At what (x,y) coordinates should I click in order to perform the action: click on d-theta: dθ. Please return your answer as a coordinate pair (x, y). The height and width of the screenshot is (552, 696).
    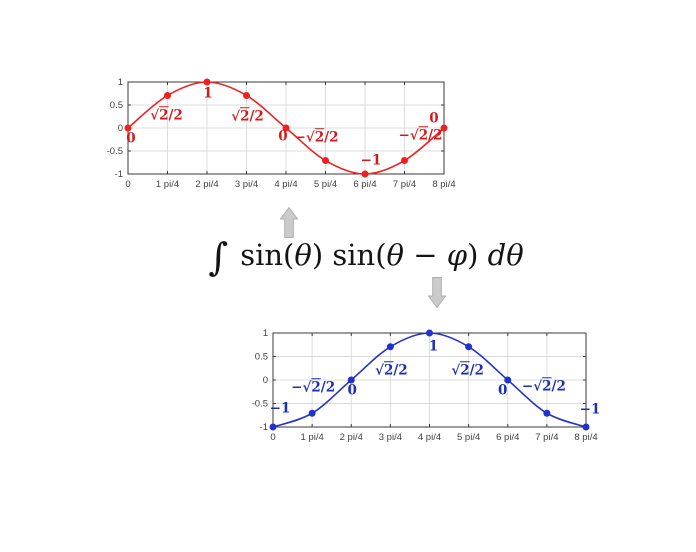
    Looking at the image, I should click on (505, 255).